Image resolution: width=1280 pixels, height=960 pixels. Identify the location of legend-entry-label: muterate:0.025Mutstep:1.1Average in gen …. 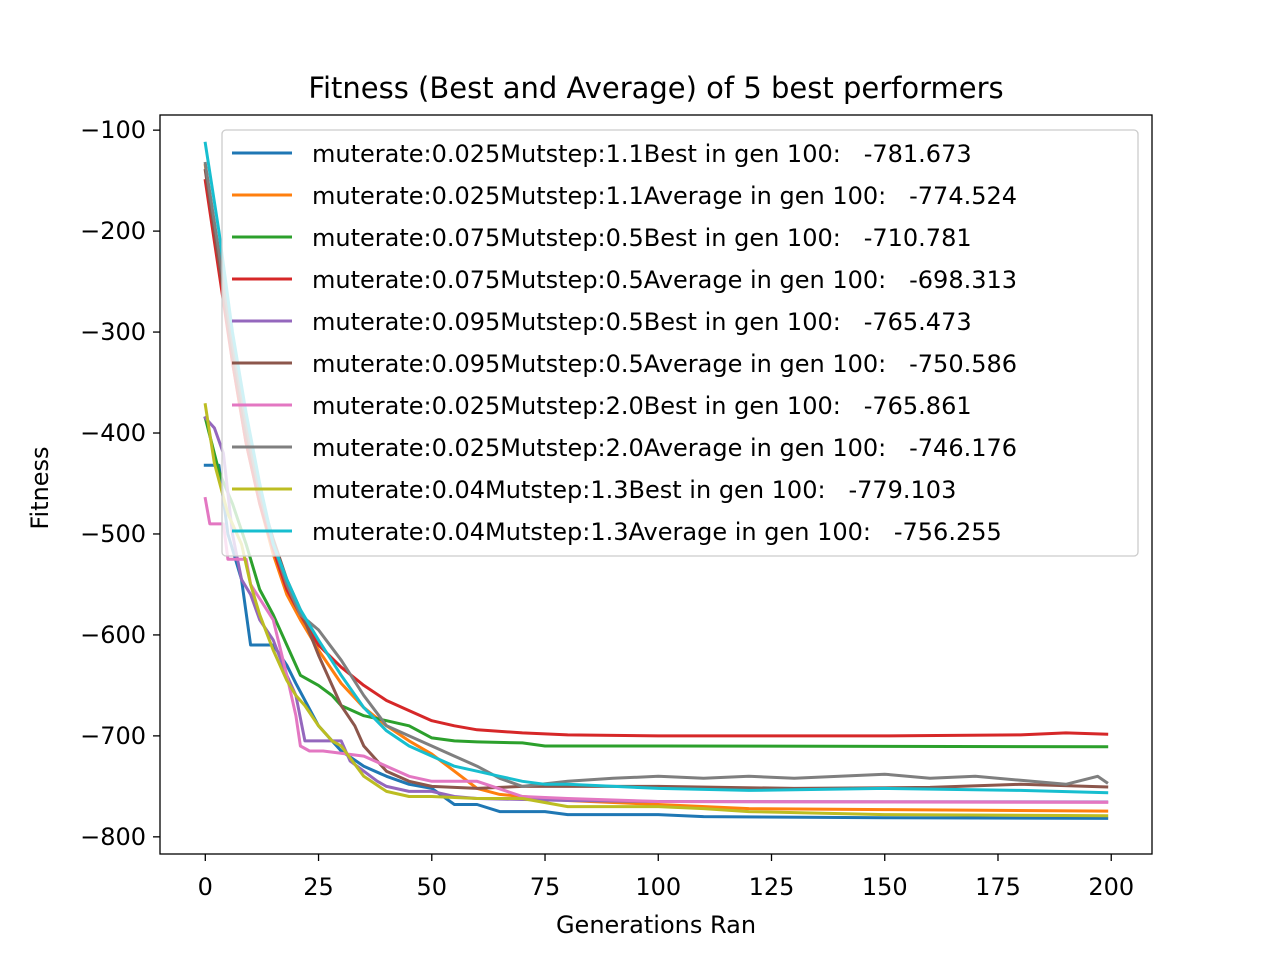
(664, 196).